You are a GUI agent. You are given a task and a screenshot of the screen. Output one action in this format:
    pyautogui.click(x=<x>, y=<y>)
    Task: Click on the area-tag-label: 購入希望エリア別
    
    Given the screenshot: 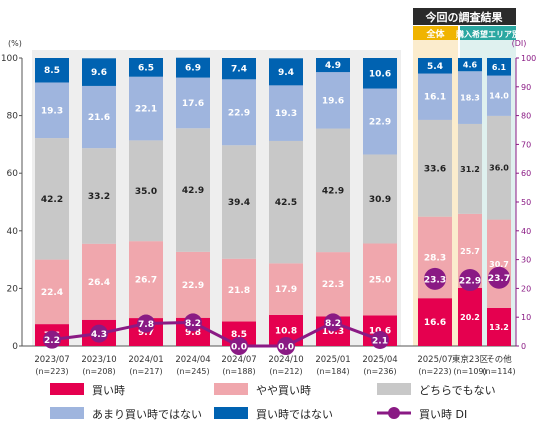 What is the action you would take?
    pyautogui.click(x=487, y=34)
    